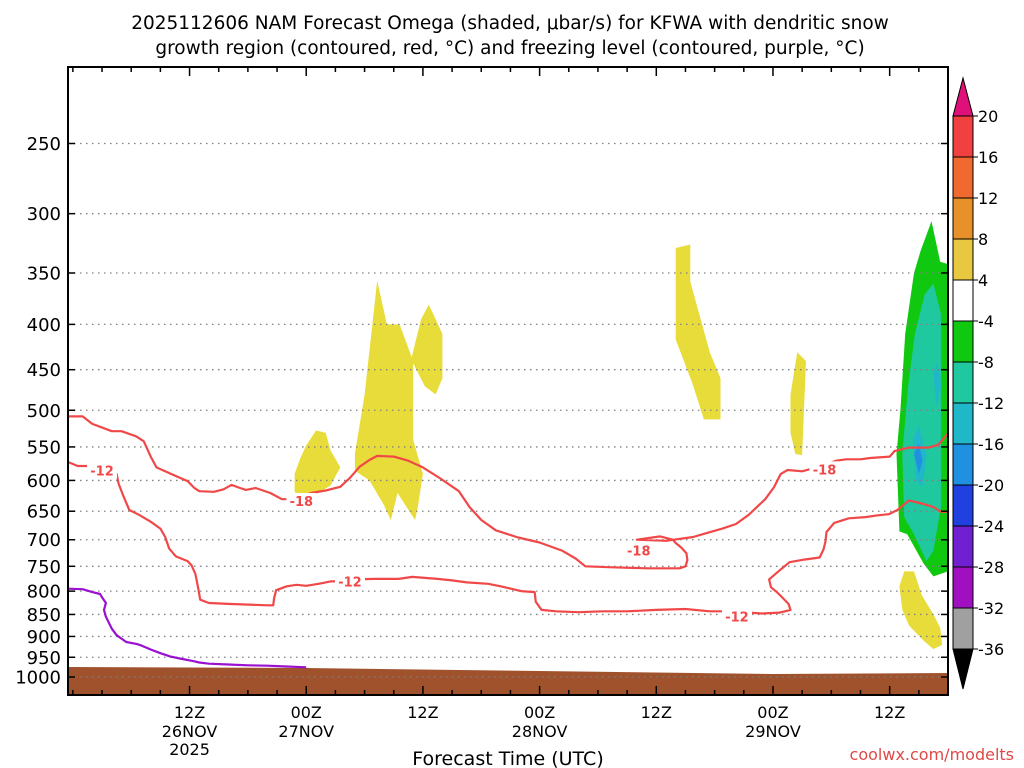 The width and height of the screenshot is (1024, 768). Describe the element at coordinates (44, 512) in the screenshot. I see `y-tick-label-650: 650` at that location.